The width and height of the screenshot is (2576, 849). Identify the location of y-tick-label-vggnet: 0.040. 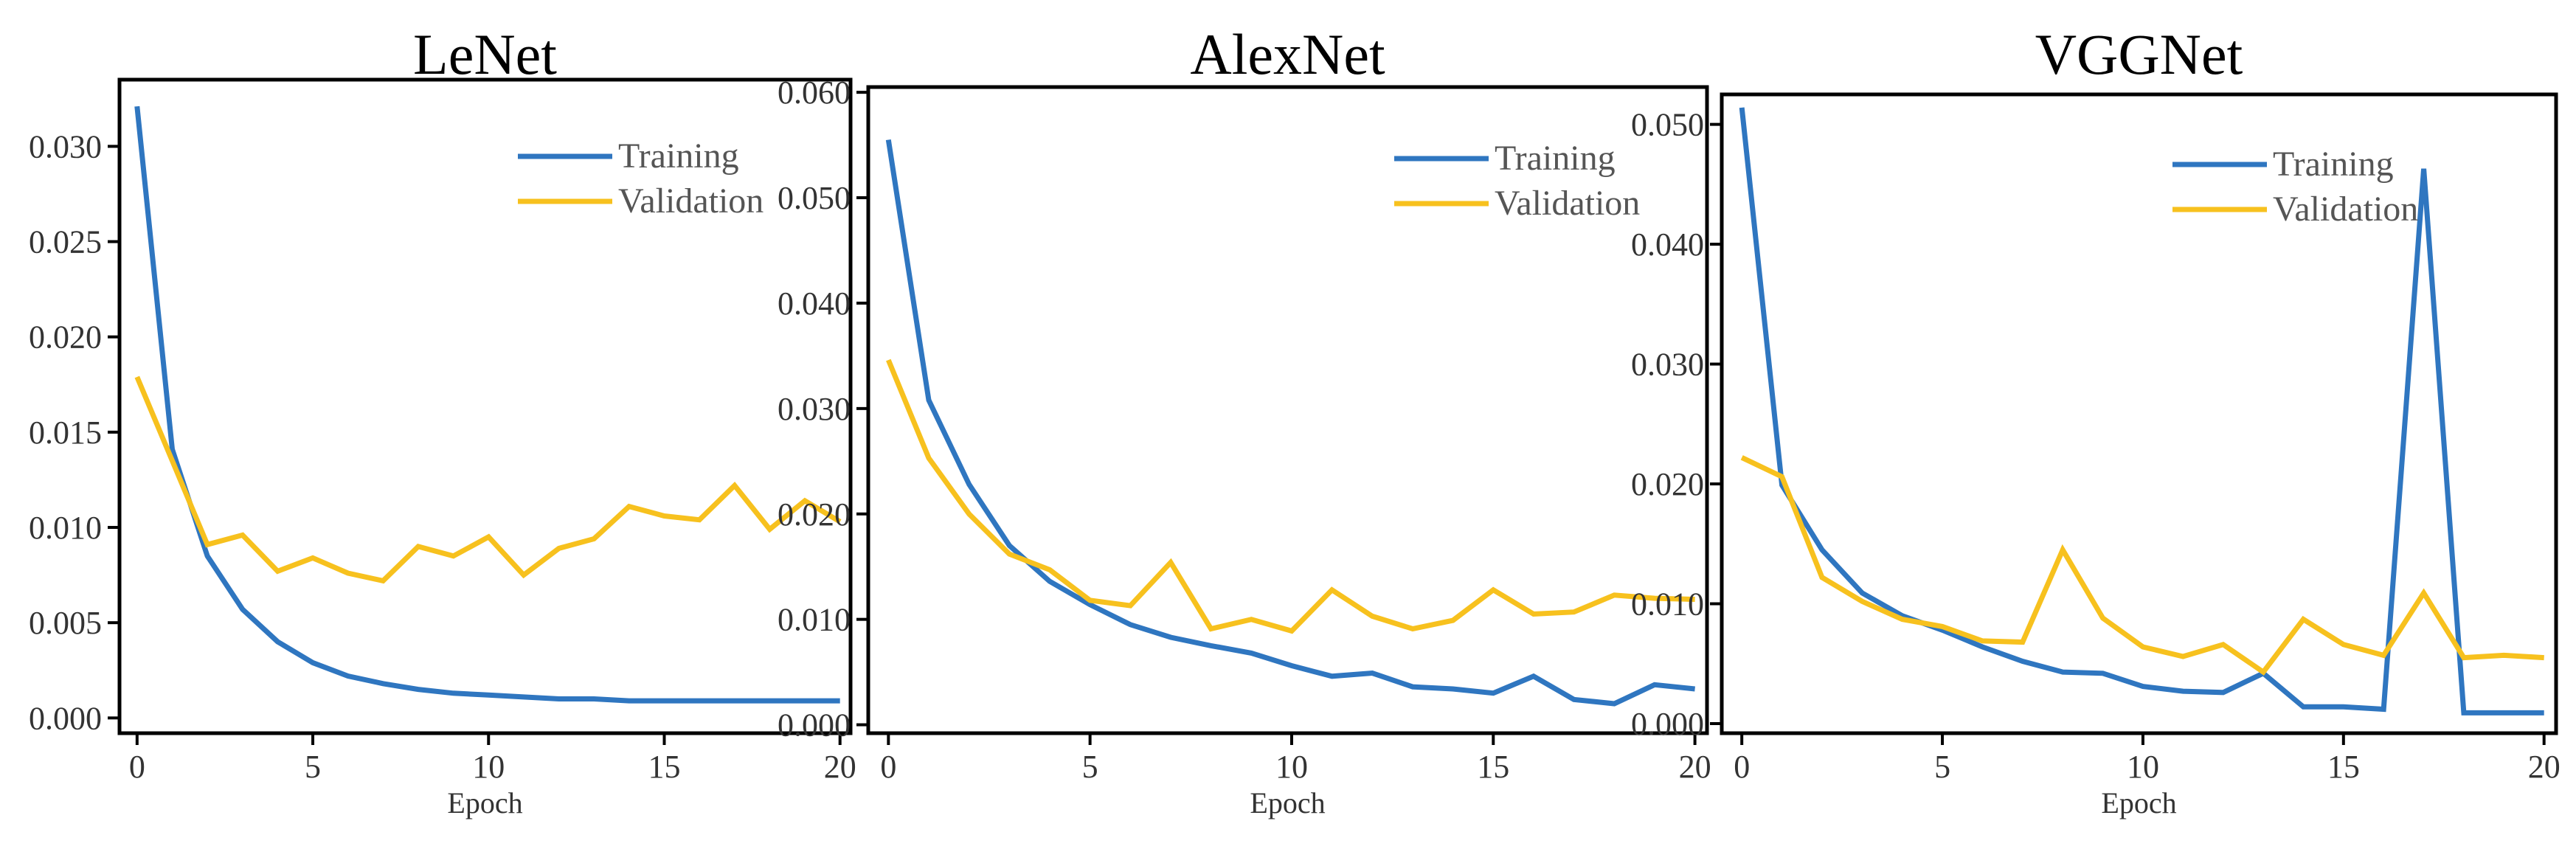
(1668, 244).